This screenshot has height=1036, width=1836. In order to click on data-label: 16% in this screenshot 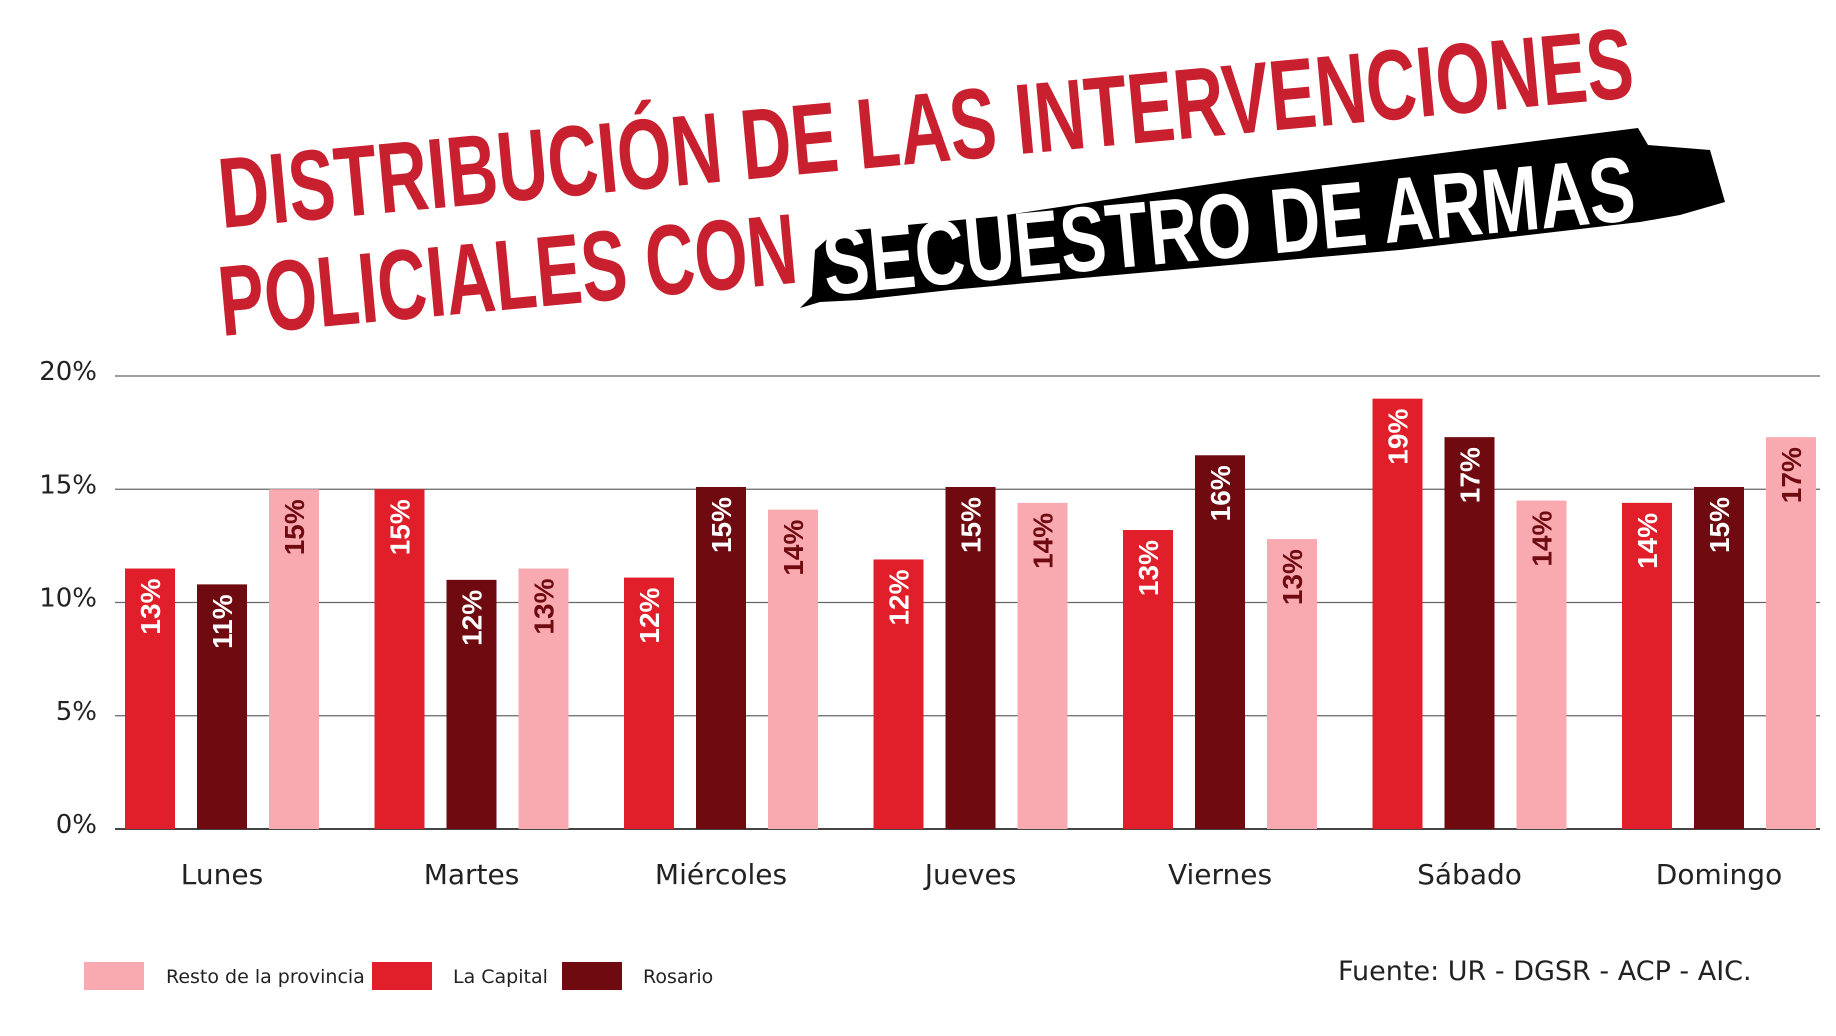, I will do `click(1220, 493)`.